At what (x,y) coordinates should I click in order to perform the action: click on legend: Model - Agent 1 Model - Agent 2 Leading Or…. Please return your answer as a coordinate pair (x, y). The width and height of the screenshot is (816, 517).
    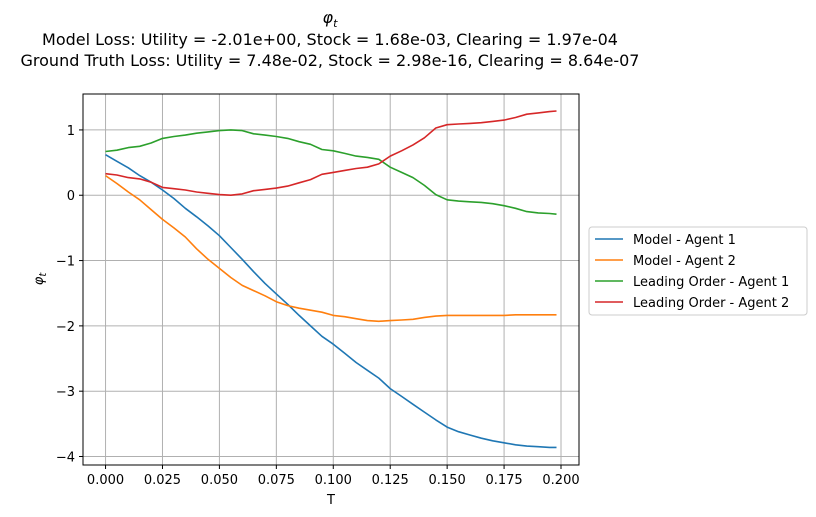
    Looking at the image, I should click on (698, 271).